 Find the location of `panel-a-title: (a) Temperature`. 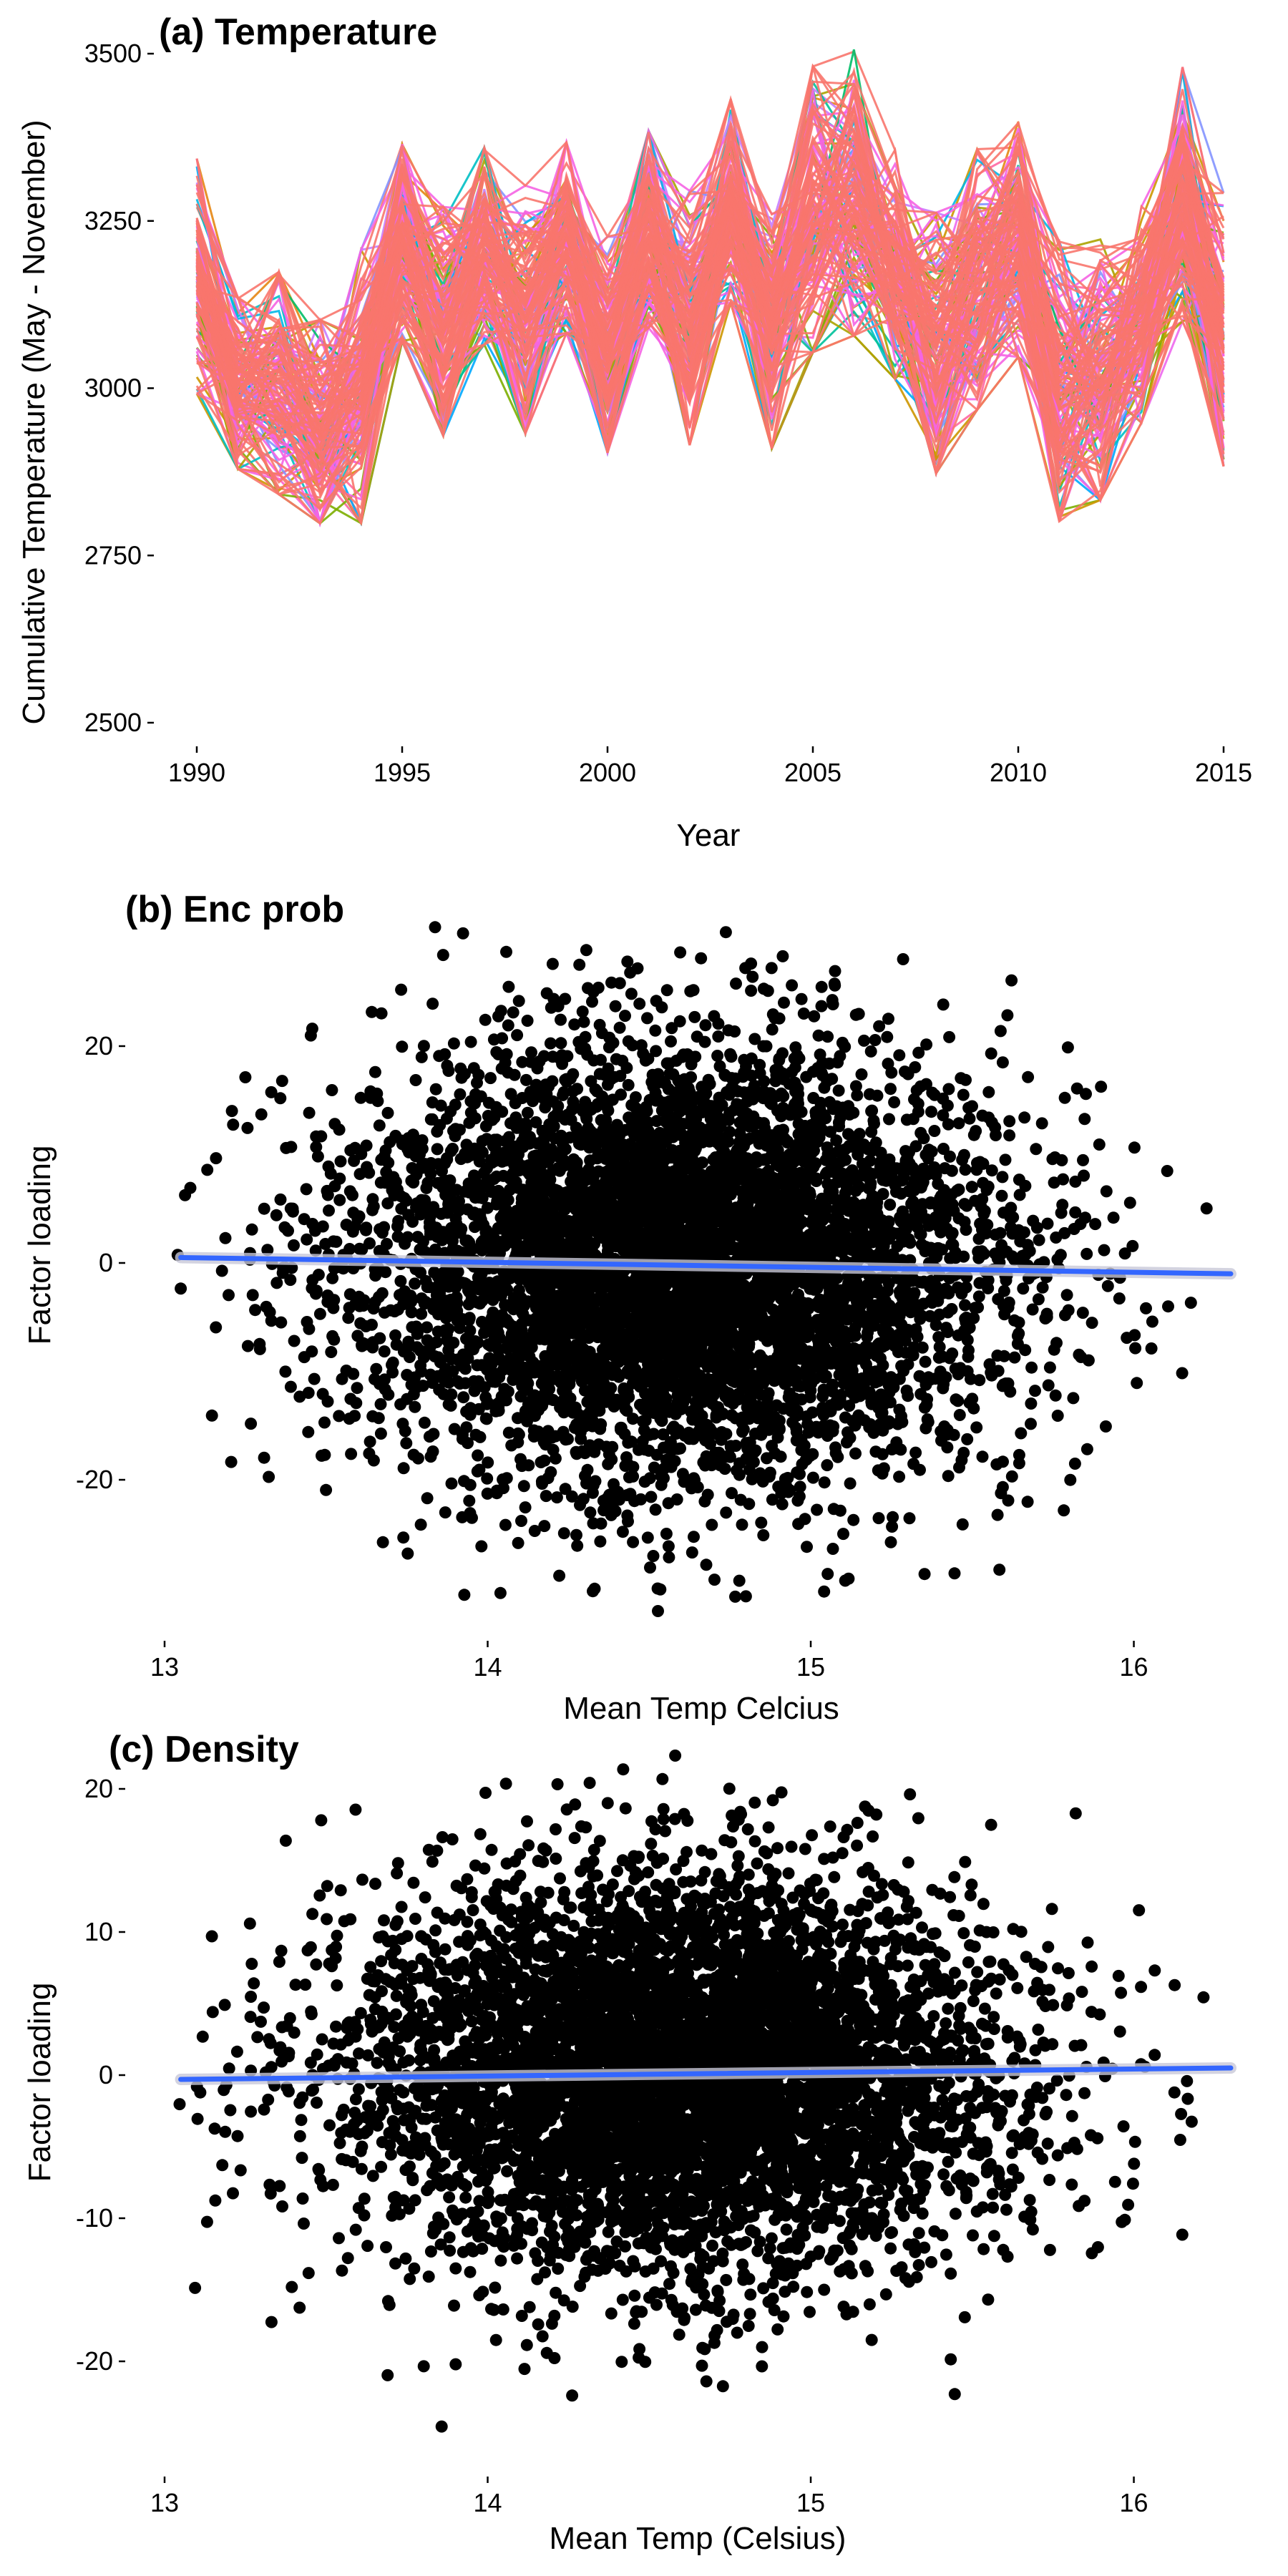

panel-a-title: (a) Temperature is located at coordinates (298, 32).